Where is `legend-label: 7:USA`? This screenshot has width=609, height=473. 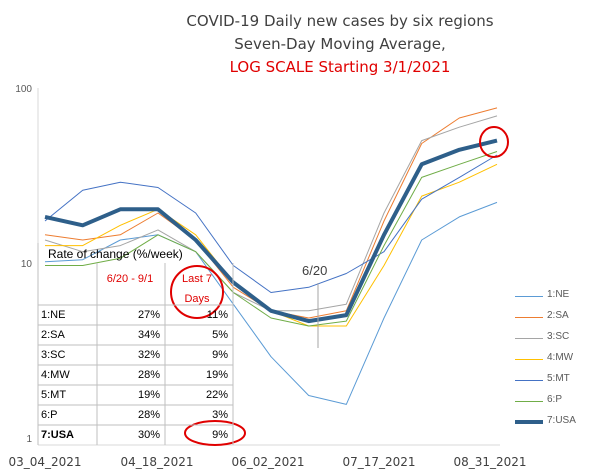 legend-label: 7:USA is located at coordinates (561, 420).